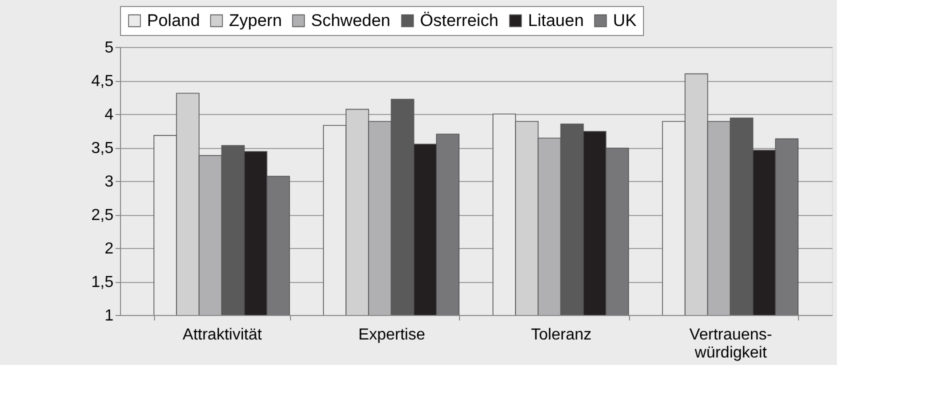  What do you see at coordinates (255, 20) in the screenshot?
I see `legend-label: Zypern` at bounding box center [255, 20].